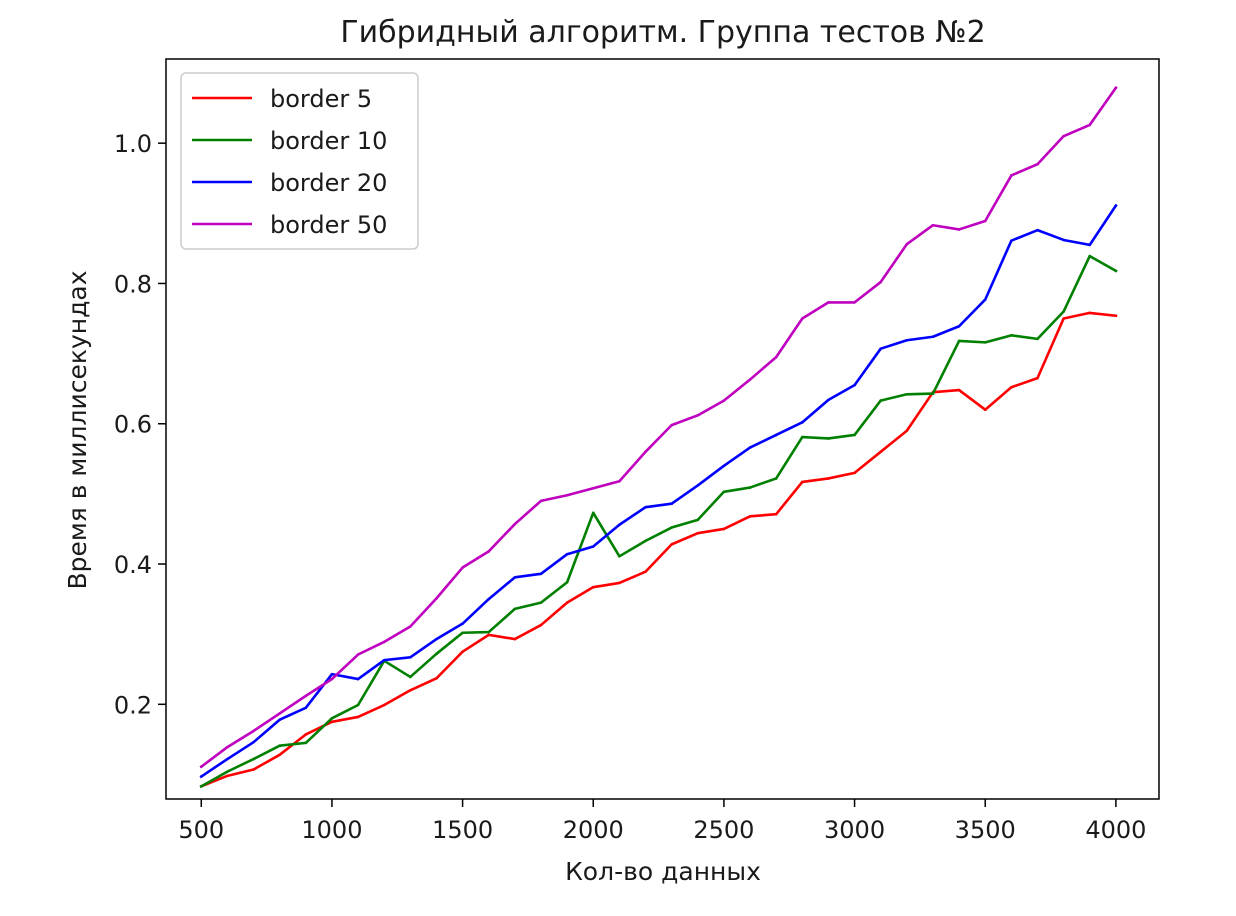  I want to click on legend: border 5 border 10 border 20 border 50, so click(299, 161).